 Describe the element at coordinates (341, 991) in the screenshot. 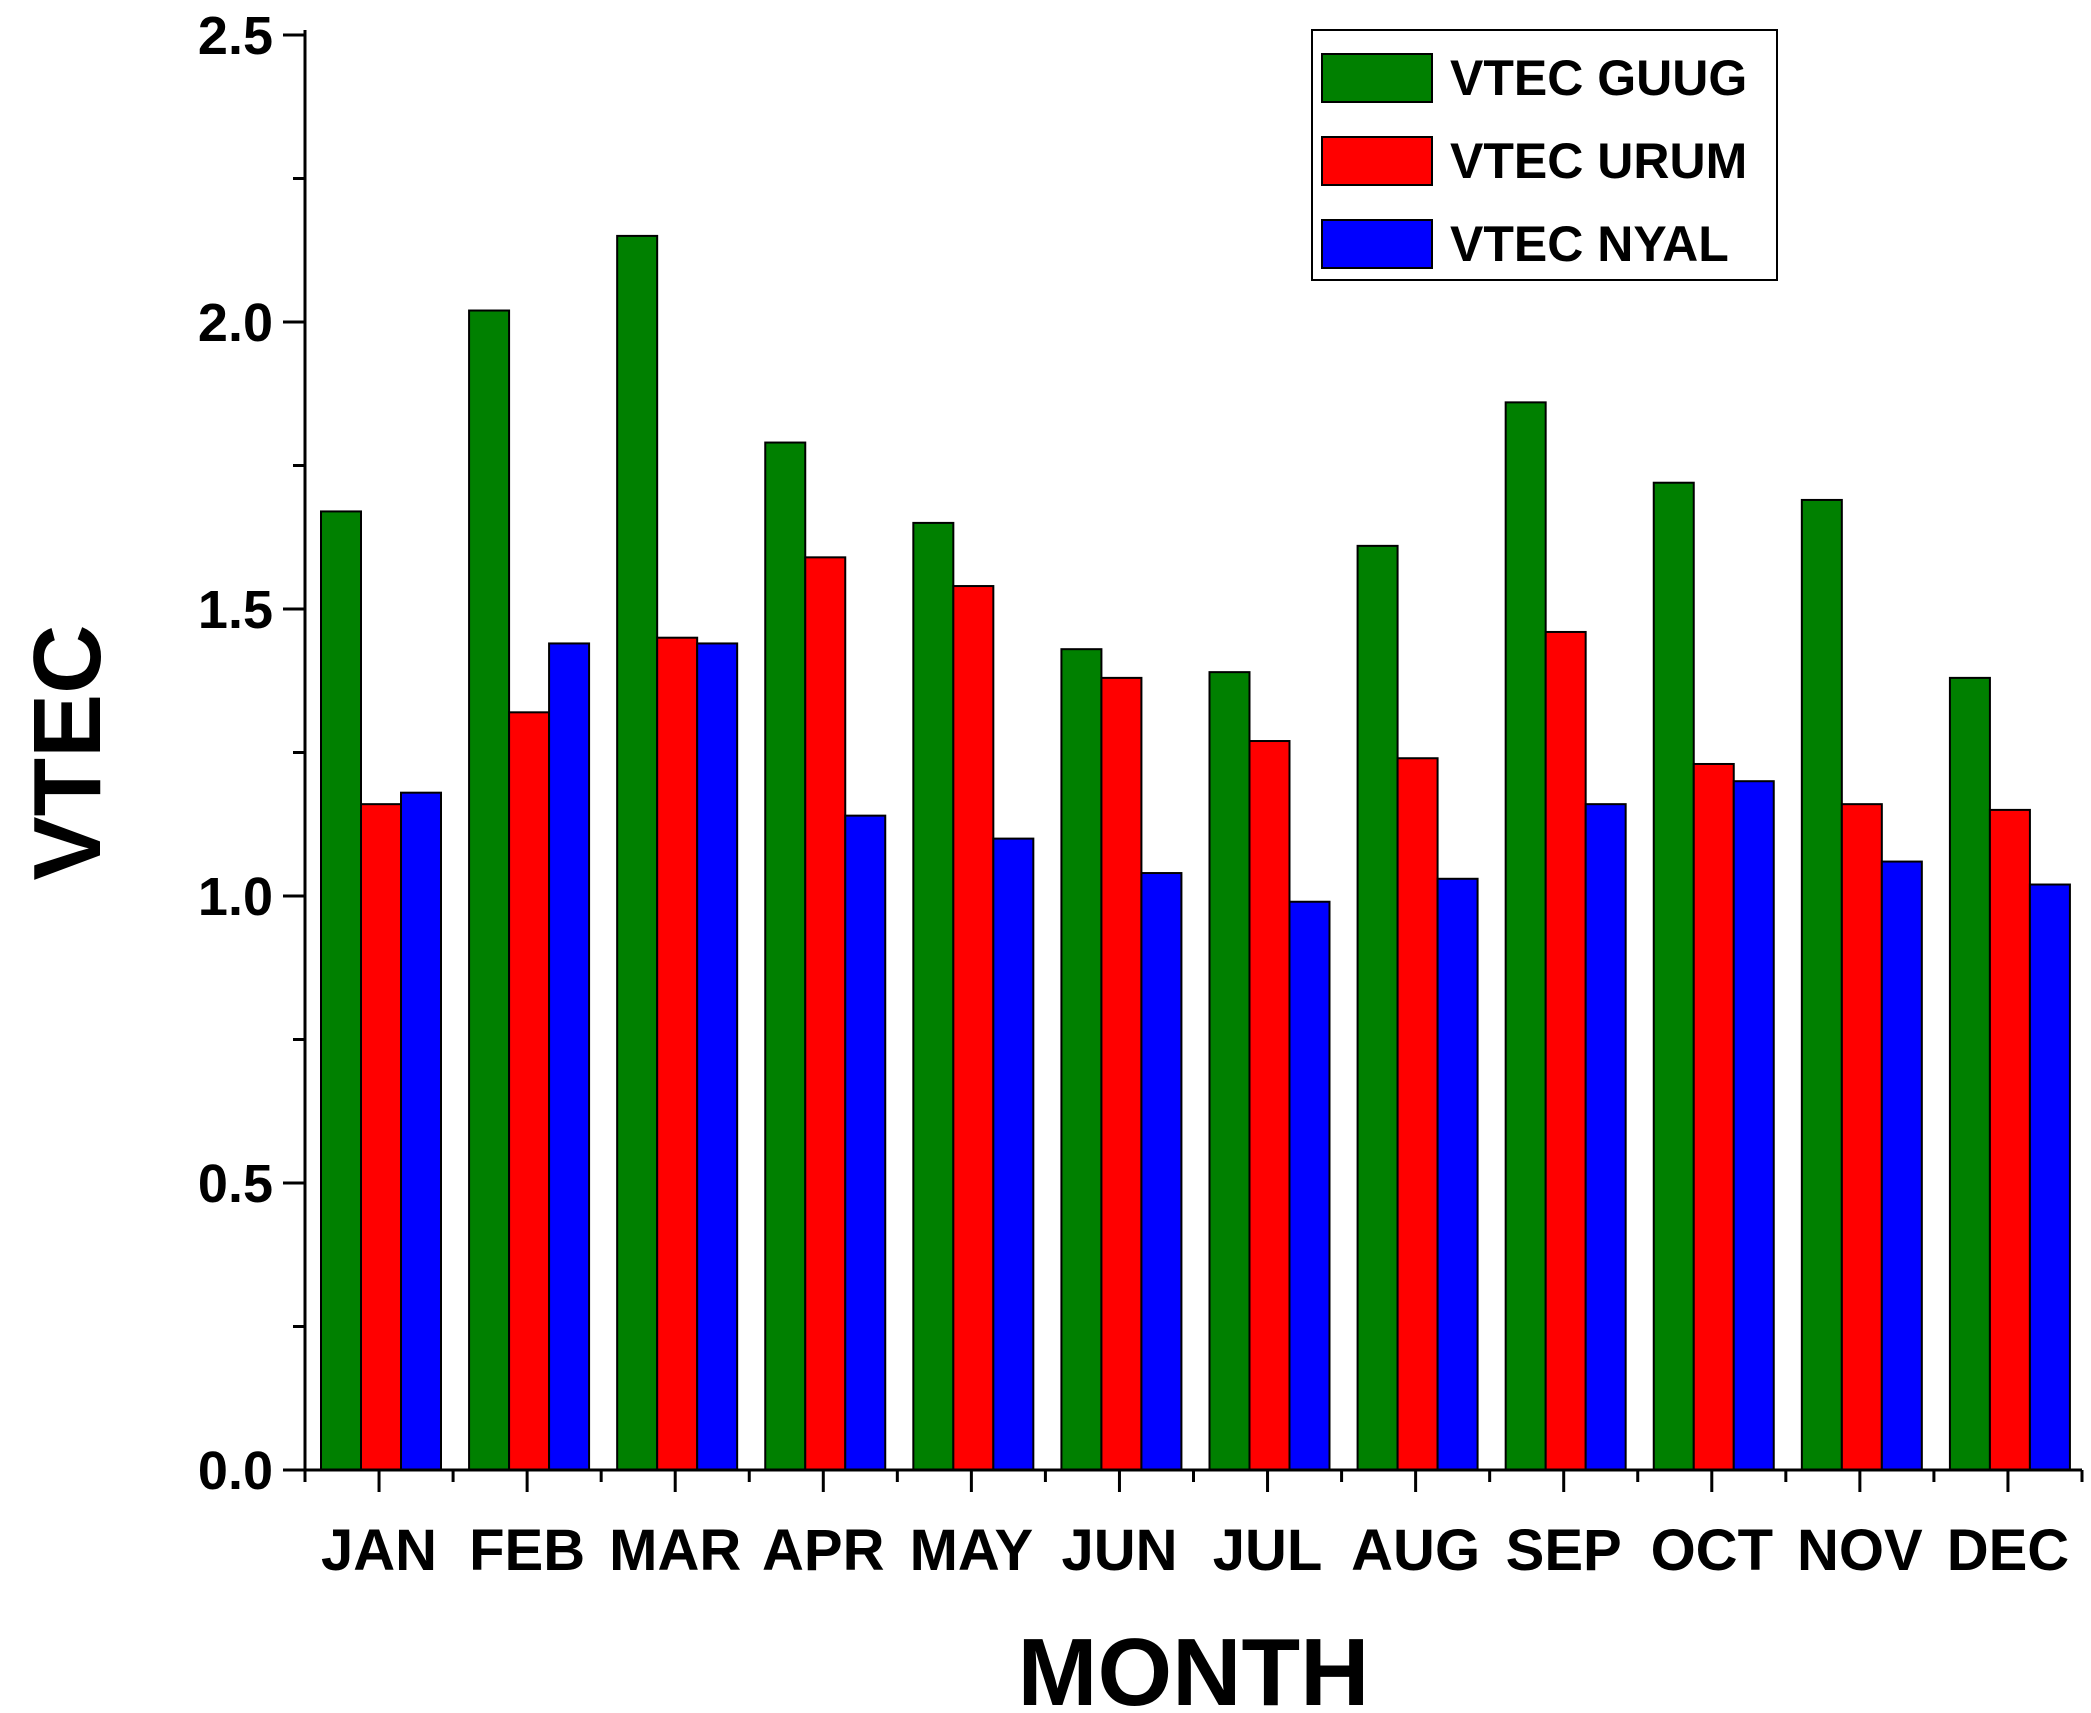

I see `bar-vtec-guug-jan` at that location.